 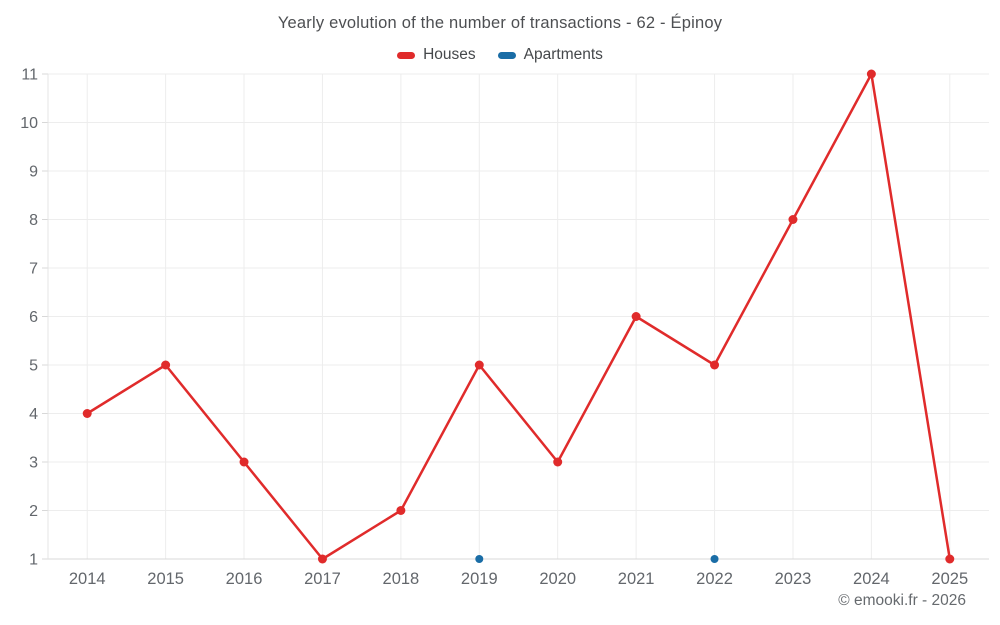 What do you see at coordinates (29, 75) in the screenshot?
I see `y-axis-label: 11` at bounding box center [29, 75].